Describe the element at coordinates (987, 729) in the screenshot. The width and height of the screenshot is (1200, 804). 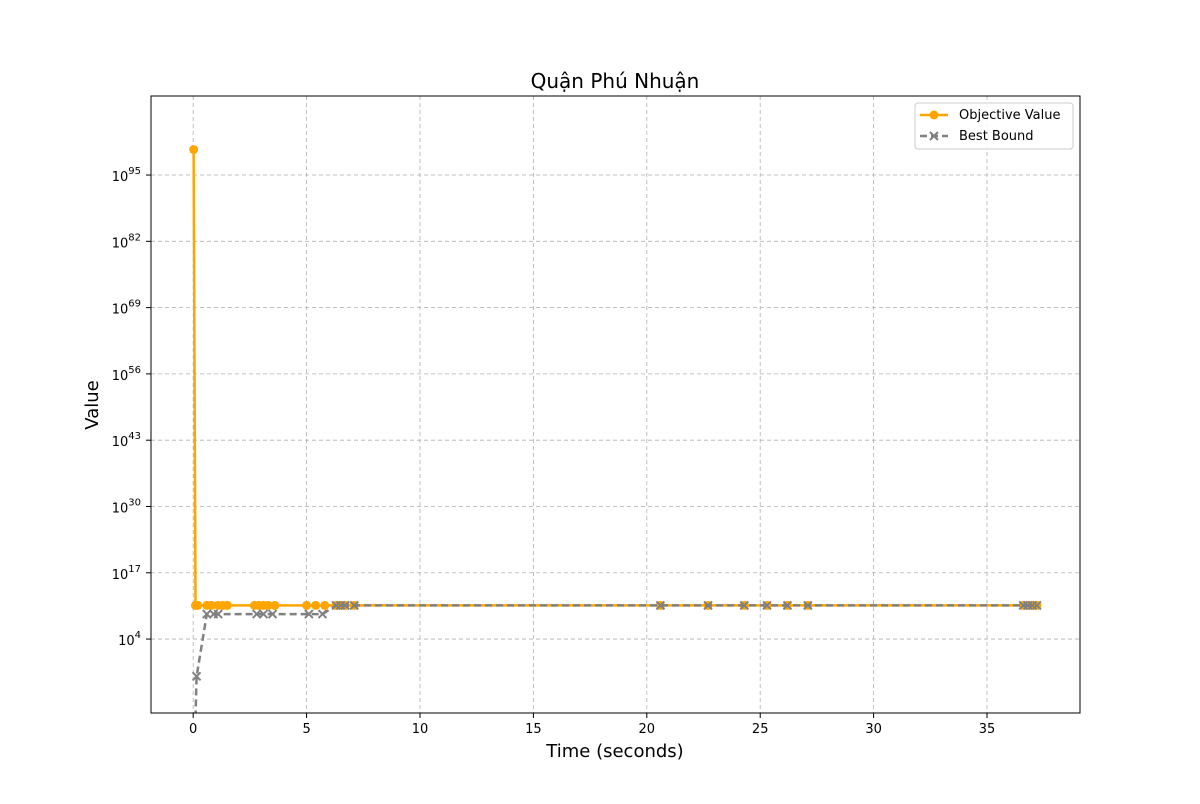
I see `x-tick-label: 35` at that location.